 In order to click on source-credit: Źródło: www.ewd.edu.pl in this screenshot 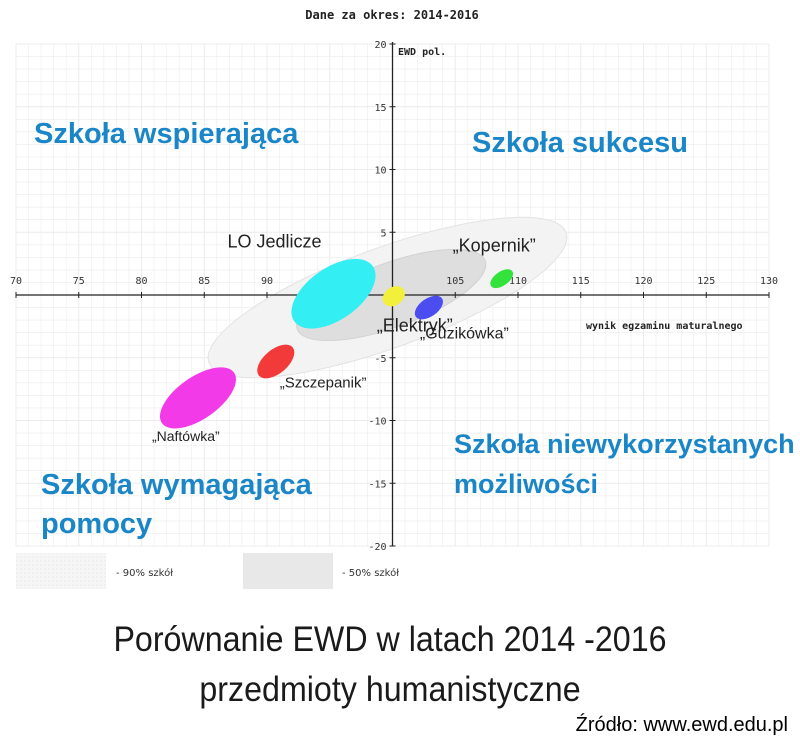, I will do `click(681, 725)`.